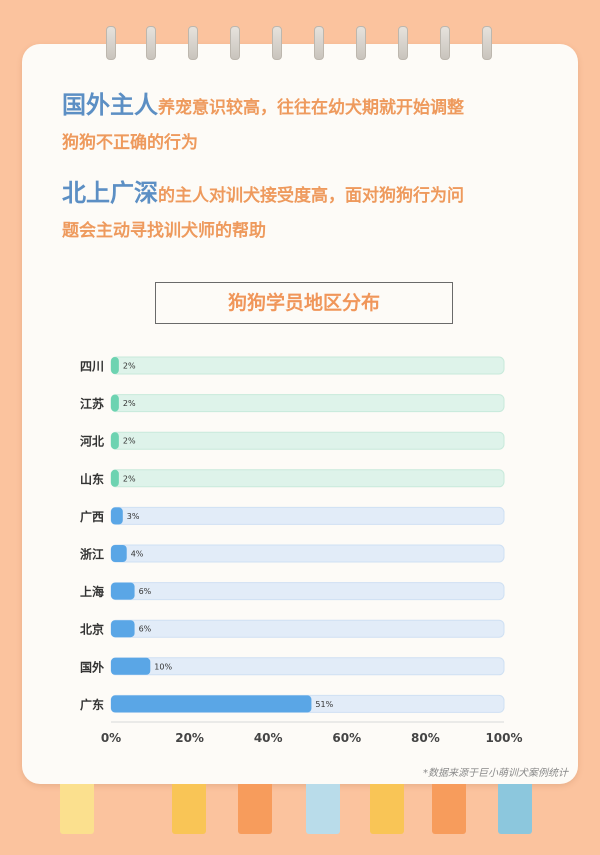  I want to click on tick-label: 0%, so click(111, 738).